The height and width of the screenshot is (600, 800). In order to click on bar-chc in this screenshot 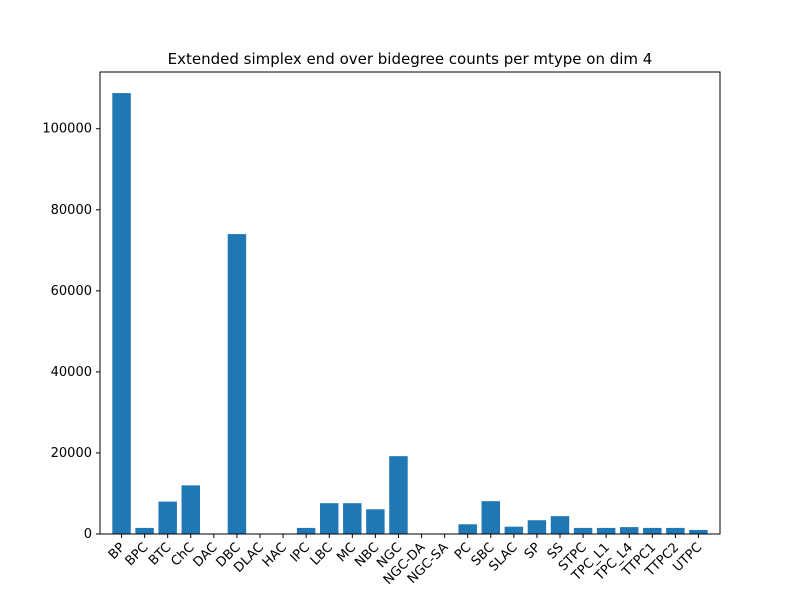, I will do `click(190, 509)`.